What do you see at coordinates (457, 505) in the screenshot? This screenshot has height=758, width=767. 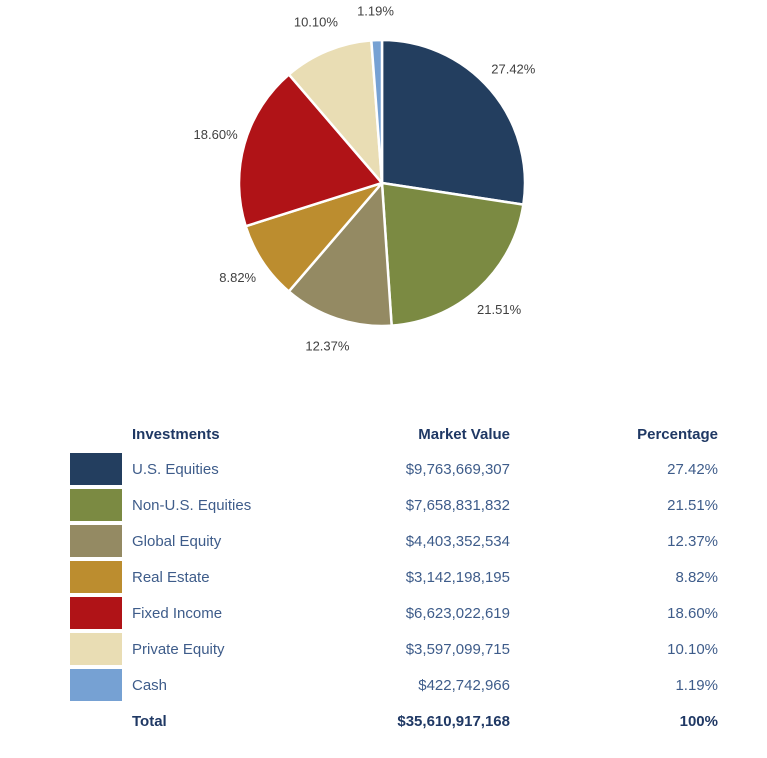 I see `row-market-value: $7,658,831,832` at bounding box center [457, 505].